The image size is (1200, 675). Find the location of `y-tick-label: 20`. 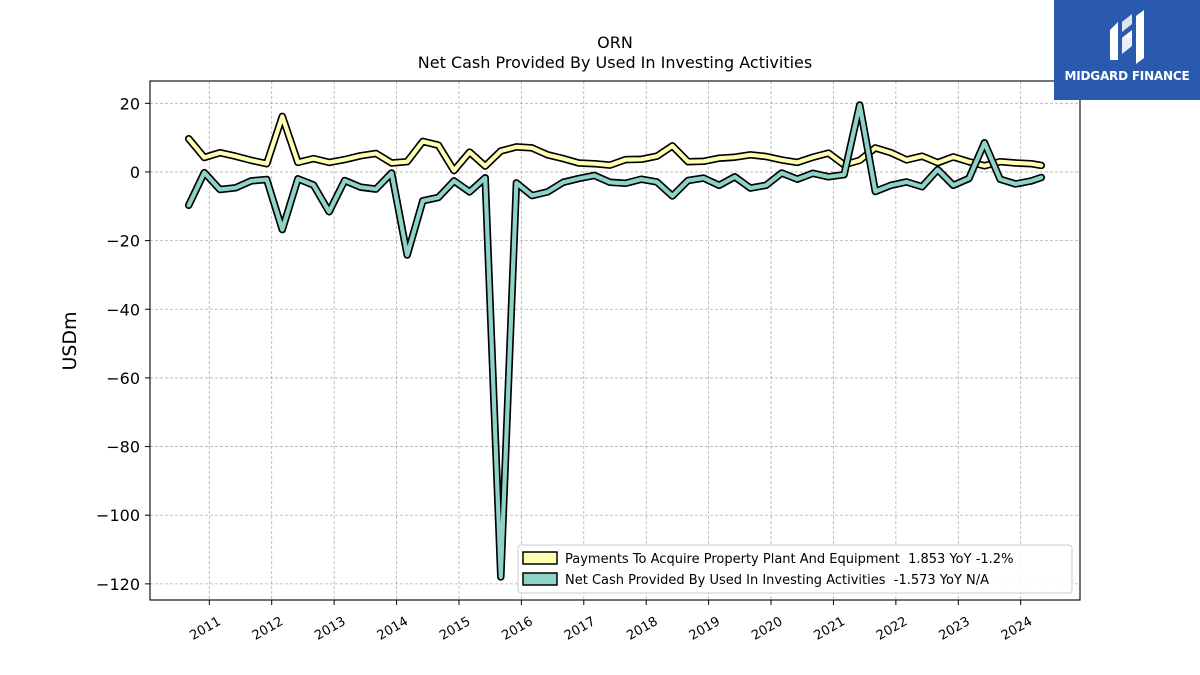

y-tick-label: 20 is located at coordinates (130, 103).